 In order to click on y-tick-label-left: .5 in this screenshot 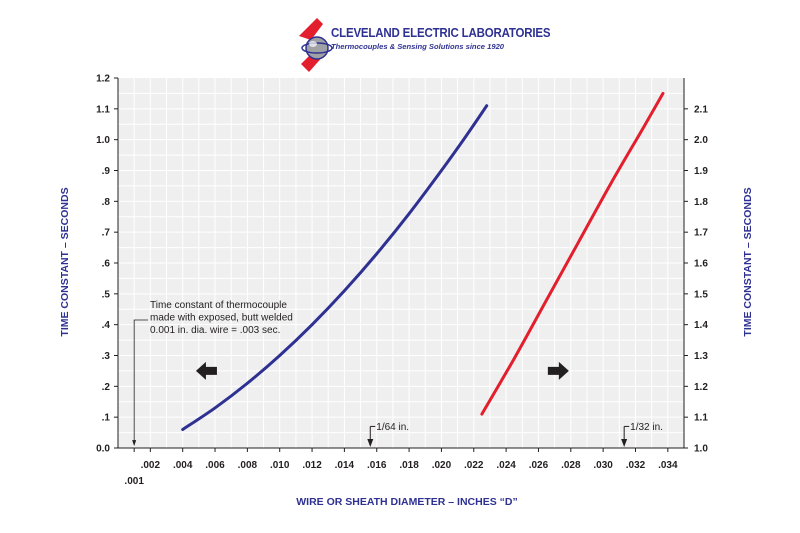, I will do `click(106, 294)`.